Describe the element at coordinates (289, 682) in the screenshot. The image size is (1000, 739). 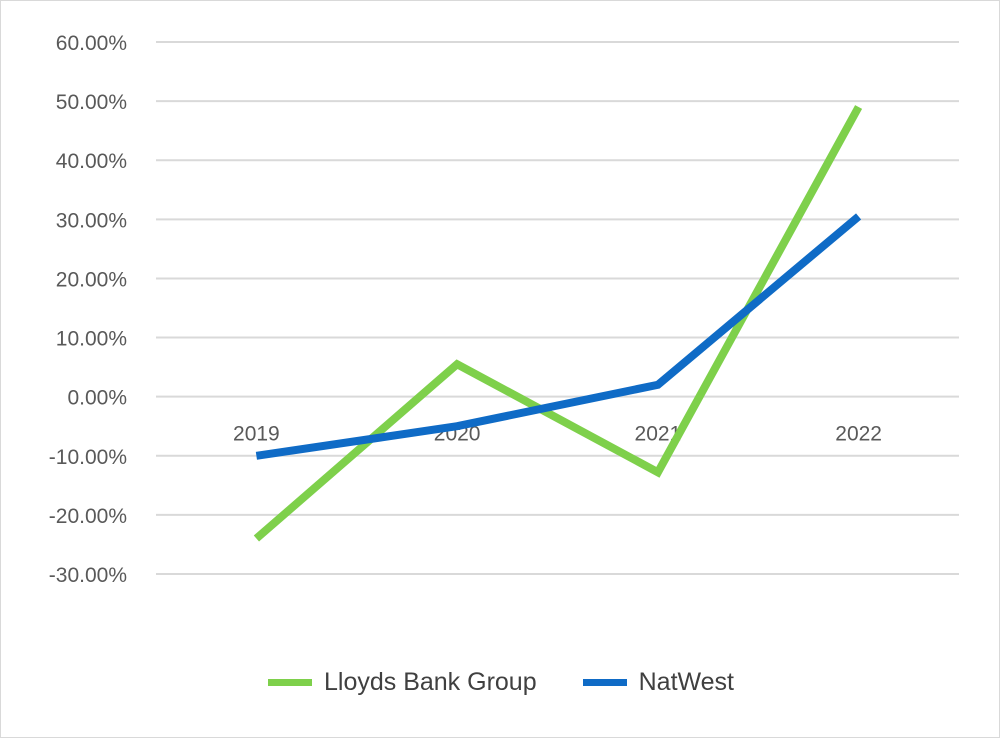
I see `legend-swatch-lloyds` at that location.